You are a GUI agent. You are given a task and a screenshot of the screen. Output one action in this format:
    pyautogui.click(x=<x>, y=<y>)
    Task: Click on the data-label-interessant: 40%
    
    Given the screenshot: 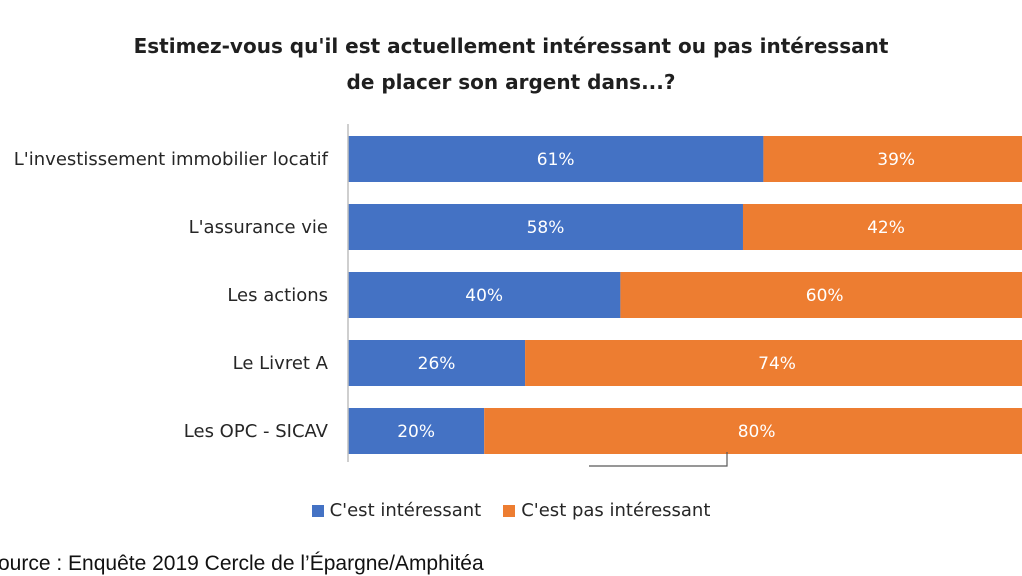 What is the action you would take?
    pyautogui.click(x=484, y=296)
    